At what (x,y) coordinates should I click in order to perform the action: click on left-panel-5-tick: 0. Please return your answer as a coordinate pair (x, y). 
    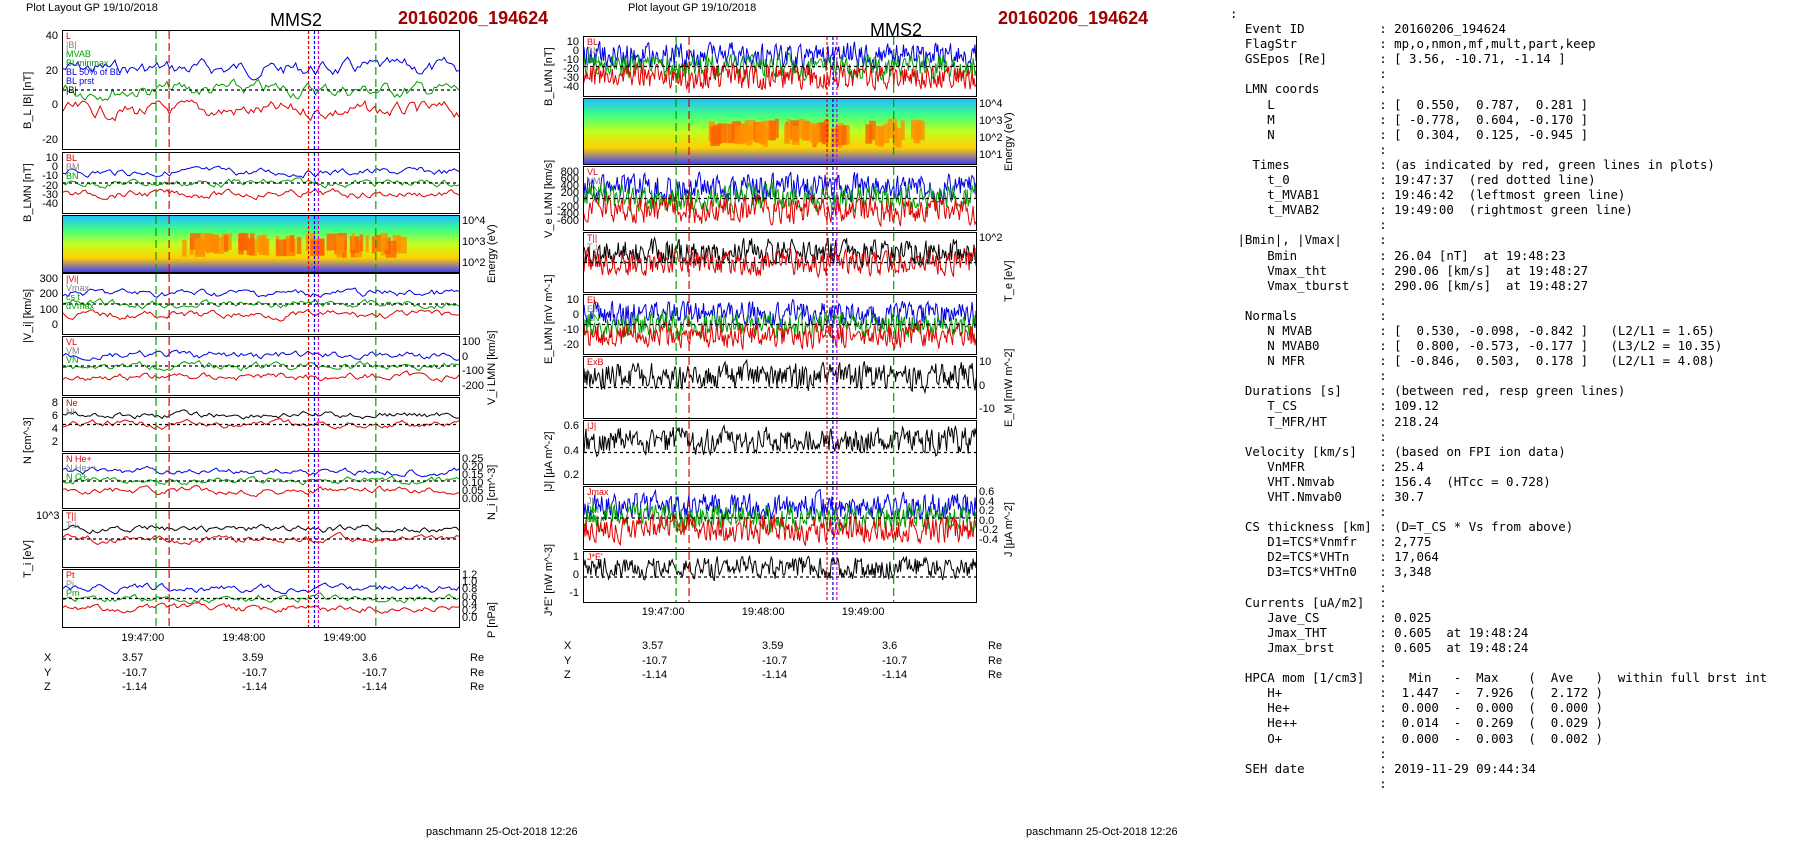
    Looking at the image, I should click on (465, 356).